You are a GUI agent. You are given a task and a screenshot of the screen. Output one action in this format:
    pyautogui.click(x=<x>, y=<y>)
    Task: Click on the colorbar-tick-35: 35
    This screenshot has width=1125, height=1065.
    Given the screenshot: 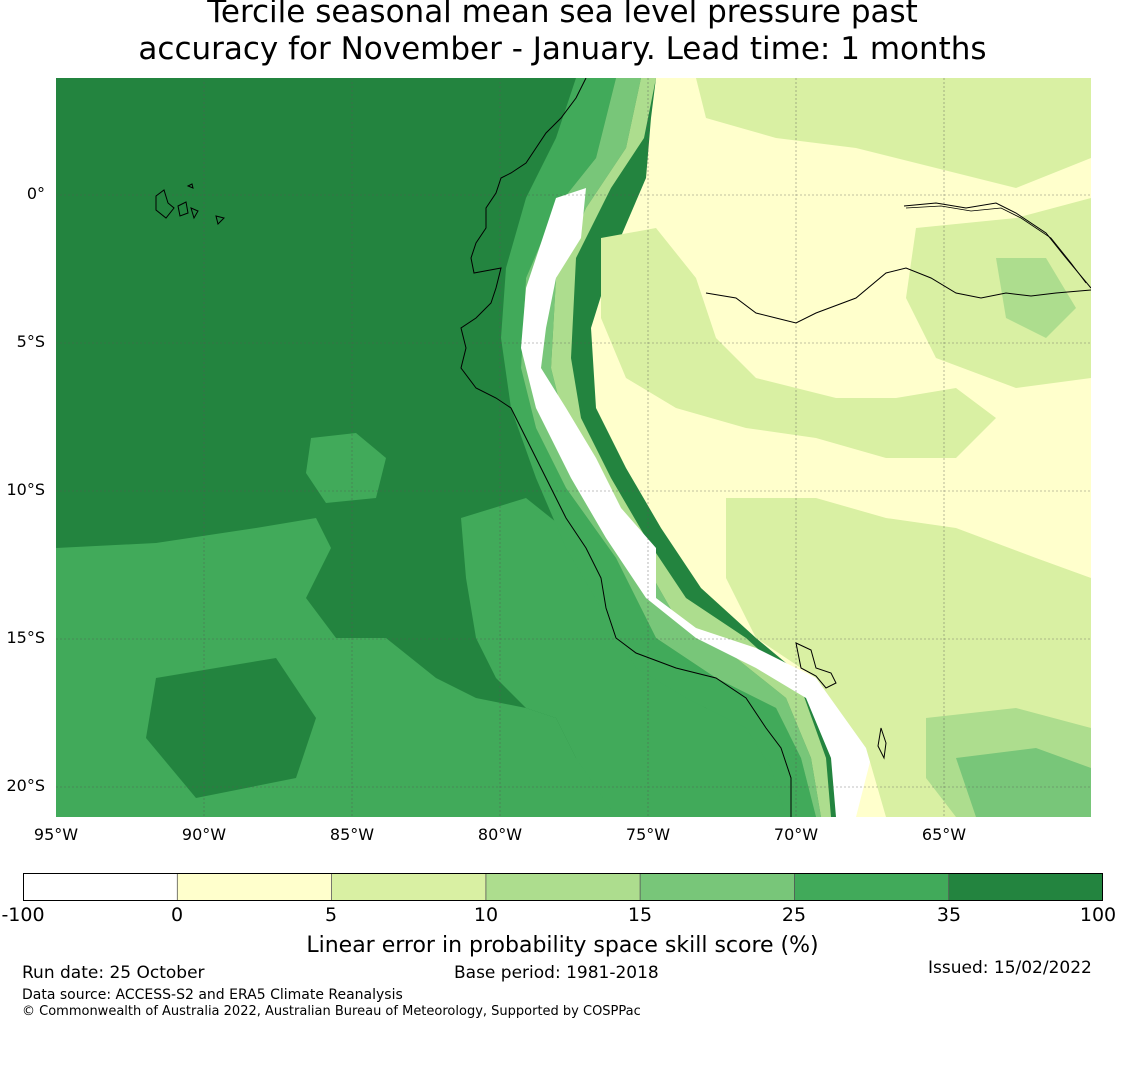 What is the action you would take?
    pyautogui.click(x=949, y=915)
    